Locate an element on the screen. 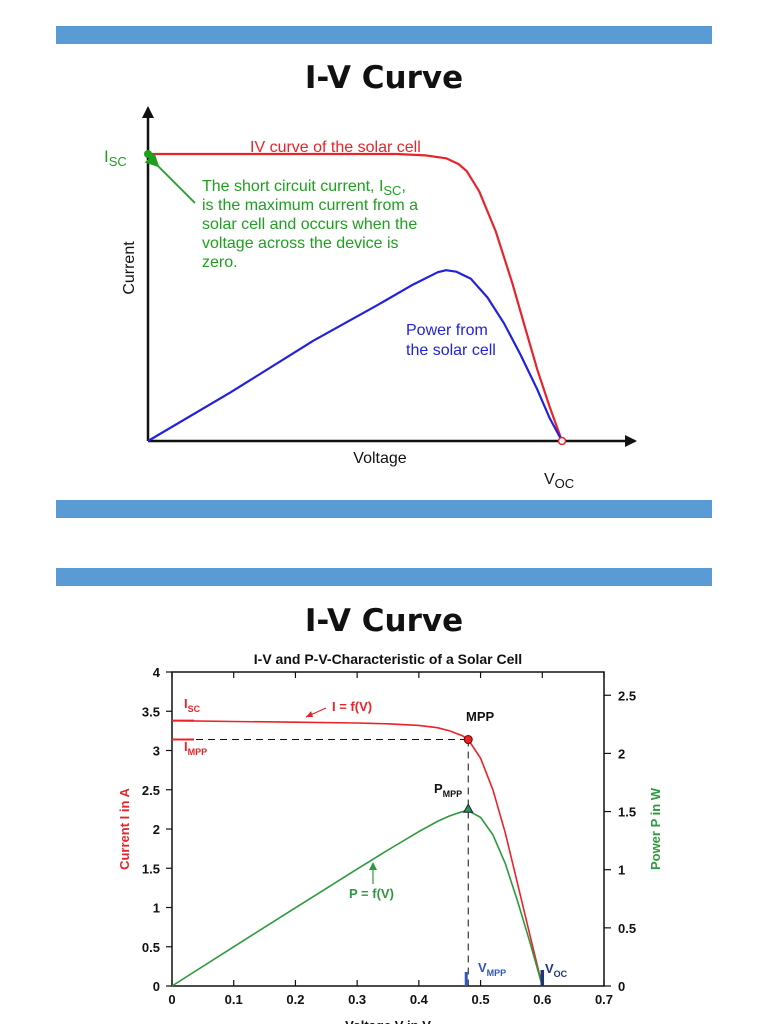 This screenshot has height=1024, width=768. x-tick-label: 0.6 is located at coordinates (542, 999).